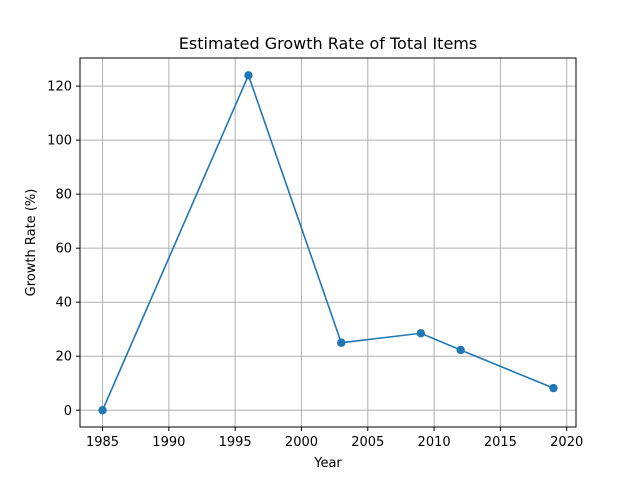  What do you see at coordinates (102, 442) in the screenshot?
I see `x-tick-label: 1985` at bounding box center [102, 442].